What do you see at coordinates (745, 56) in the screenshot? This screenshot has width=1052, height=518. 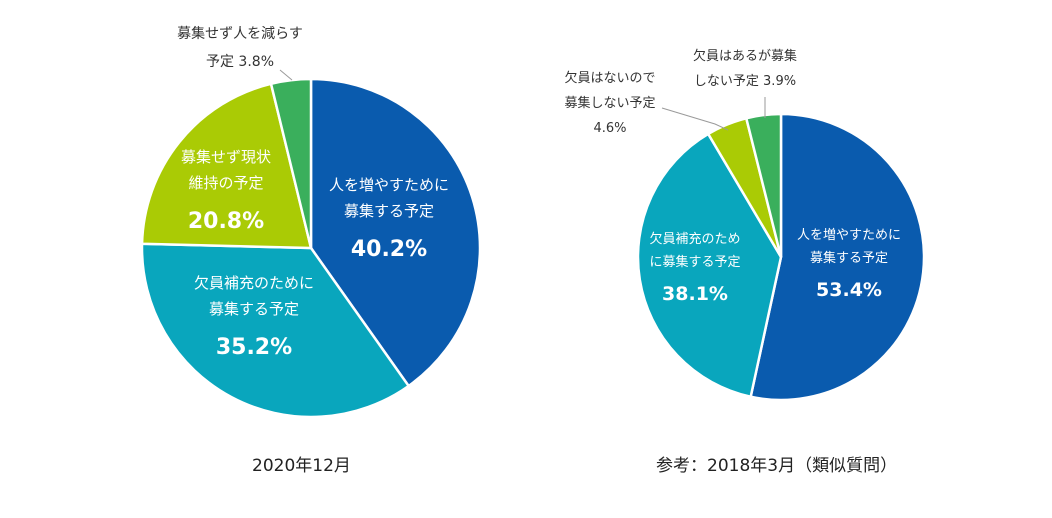 I see `slice-label: 欠員はあるが募集` at bounding box center [745, 56].